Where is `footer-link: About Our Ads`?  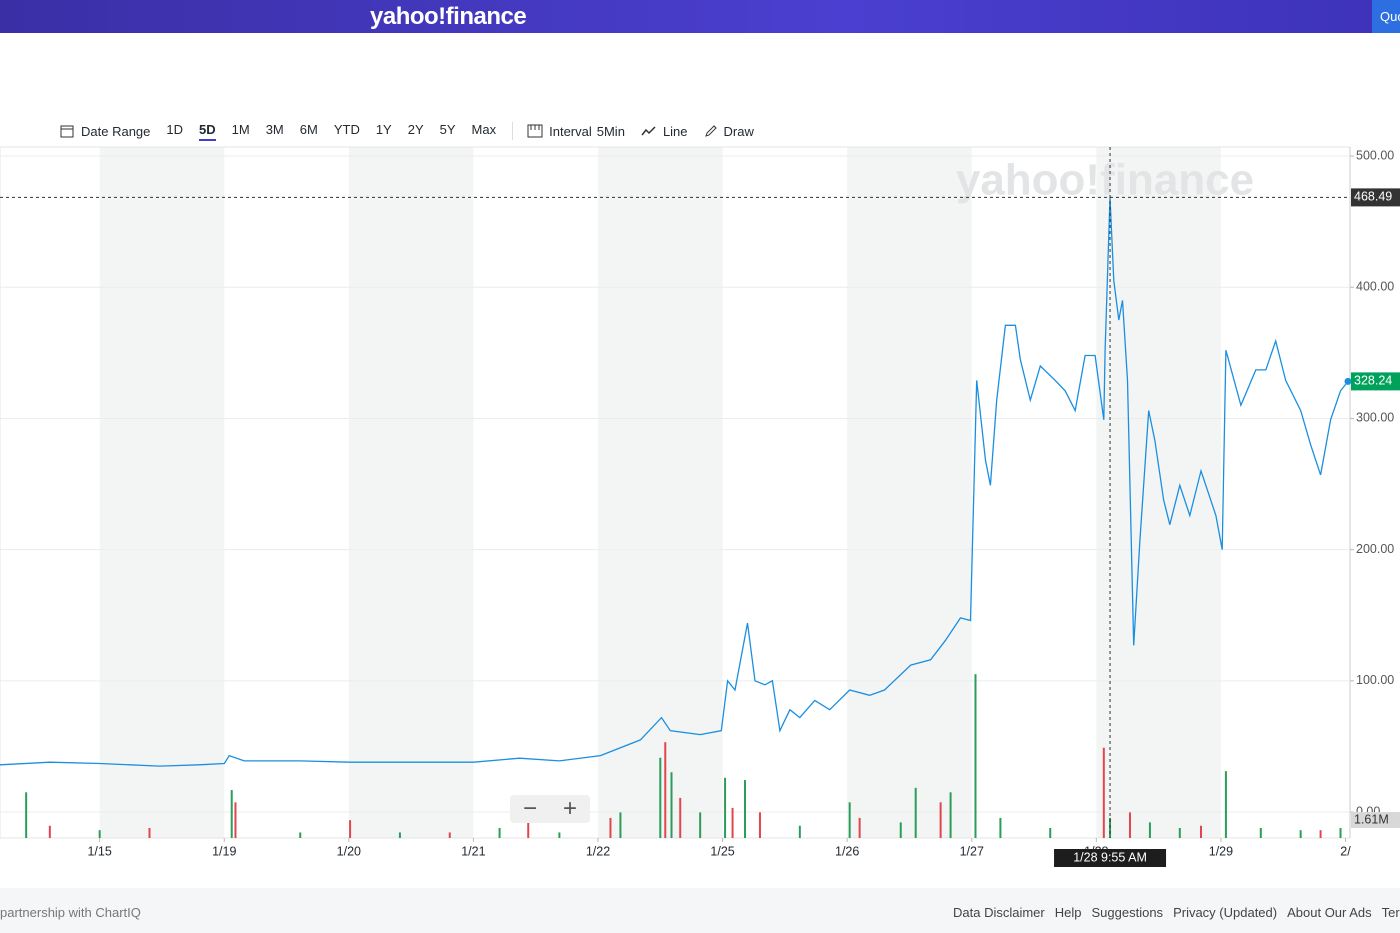 footer-link: About Our Ads is located at coordinates (1329, 912).